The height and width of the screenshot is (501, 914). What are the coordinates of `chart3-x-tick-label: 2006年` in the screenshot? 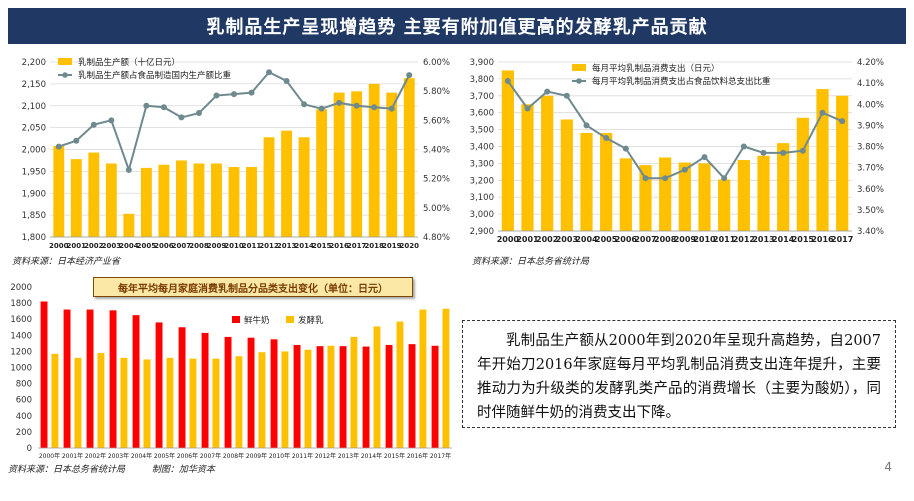 It's located at (187, 456).